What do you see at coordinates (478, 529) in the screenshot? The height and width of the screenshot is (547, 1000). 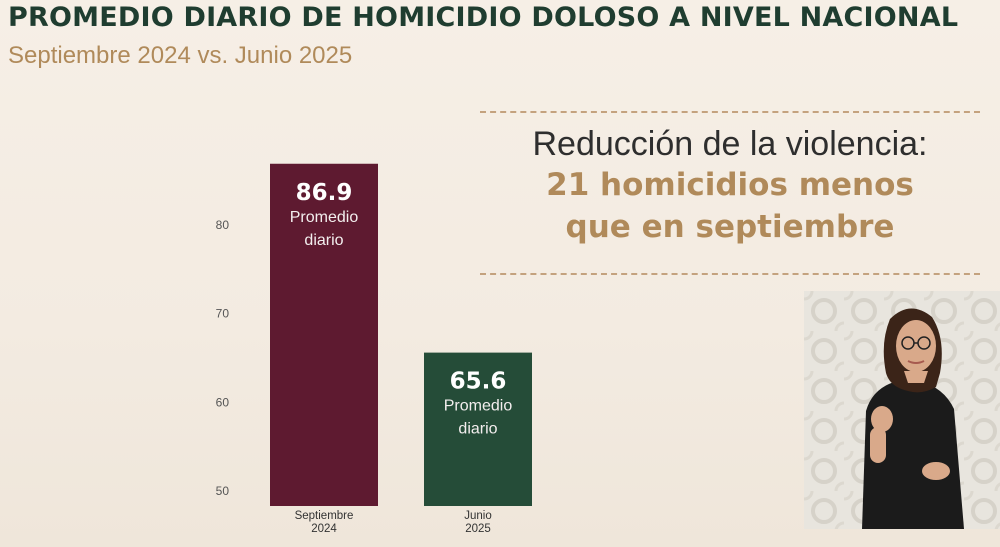 I see `x-tick-label: 2025` at bounding box center [478, 529].